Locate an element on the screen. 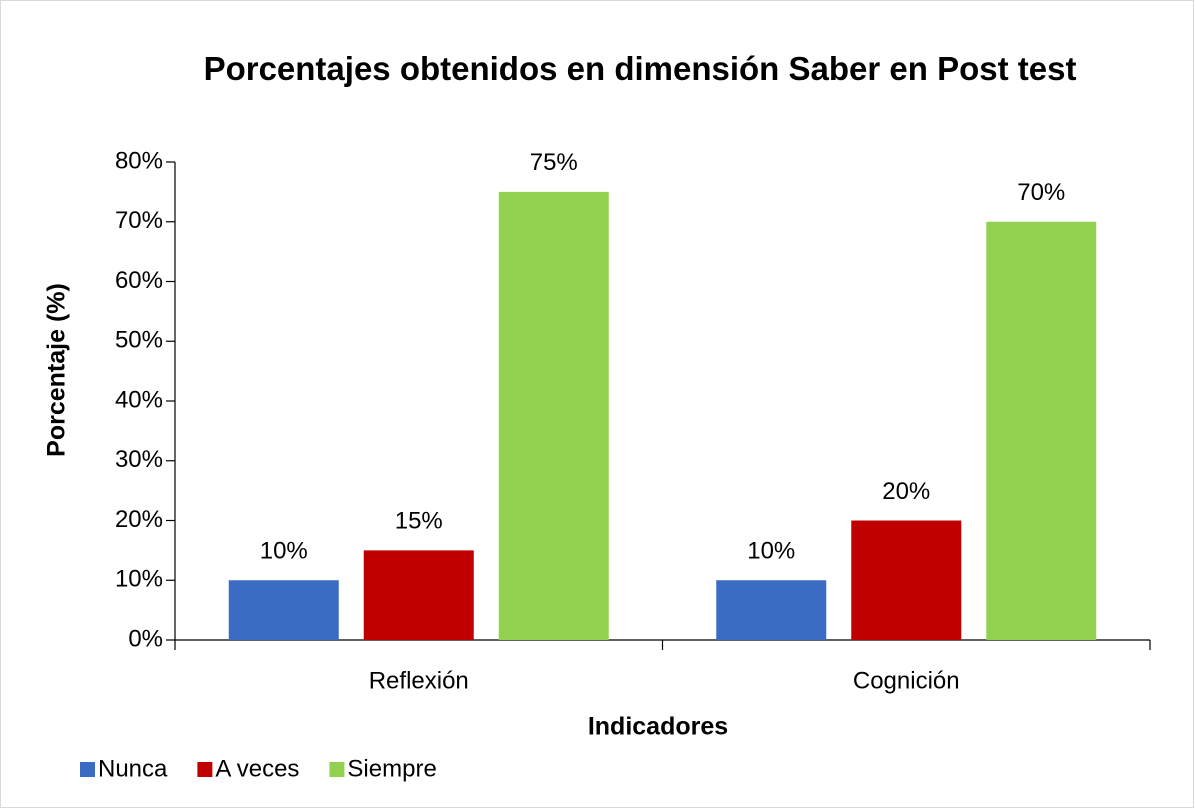 The height and width of the screenshot is (809, 1195). x-axis-label: Indicadores is located at coordinates (658, 727).